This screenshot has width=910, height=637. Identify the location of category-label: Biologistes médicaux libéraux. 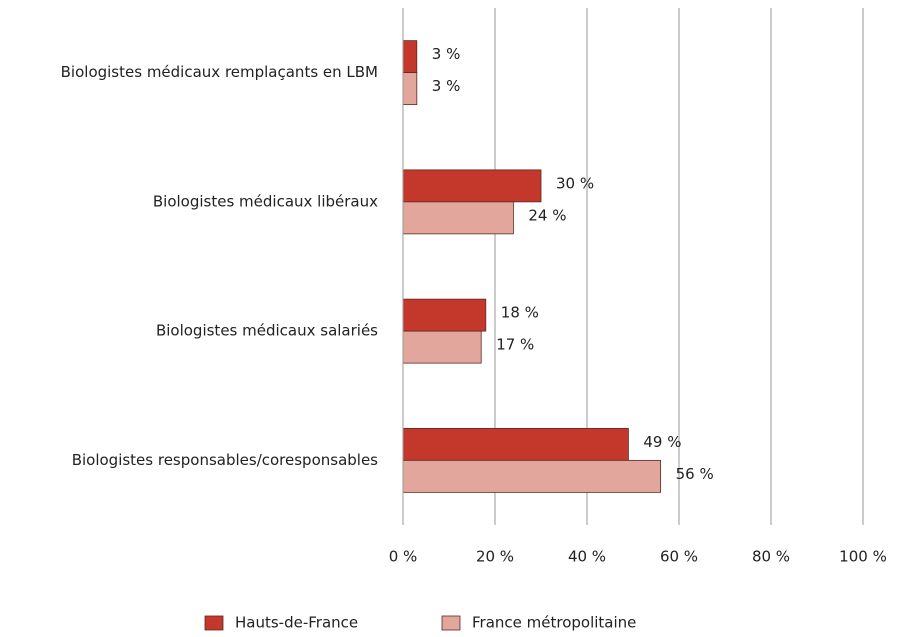
(265, 201).